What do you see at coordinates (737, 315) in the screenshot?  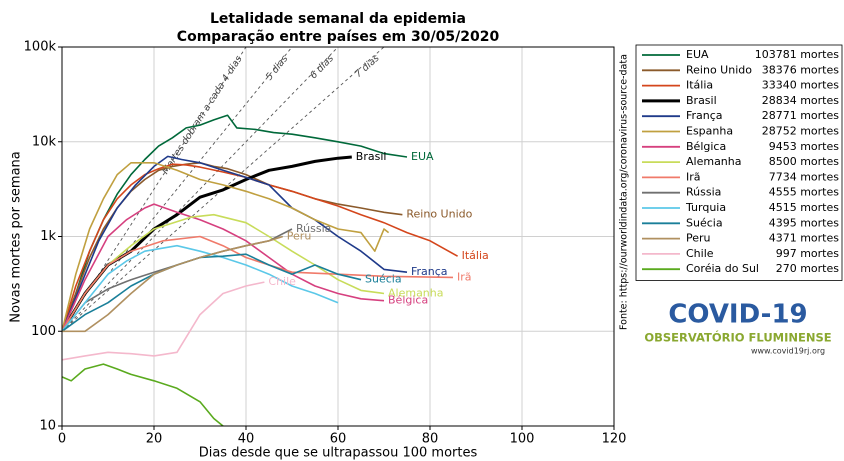 I see `logo-title: COVID-19` at bounding box center [737, 315].